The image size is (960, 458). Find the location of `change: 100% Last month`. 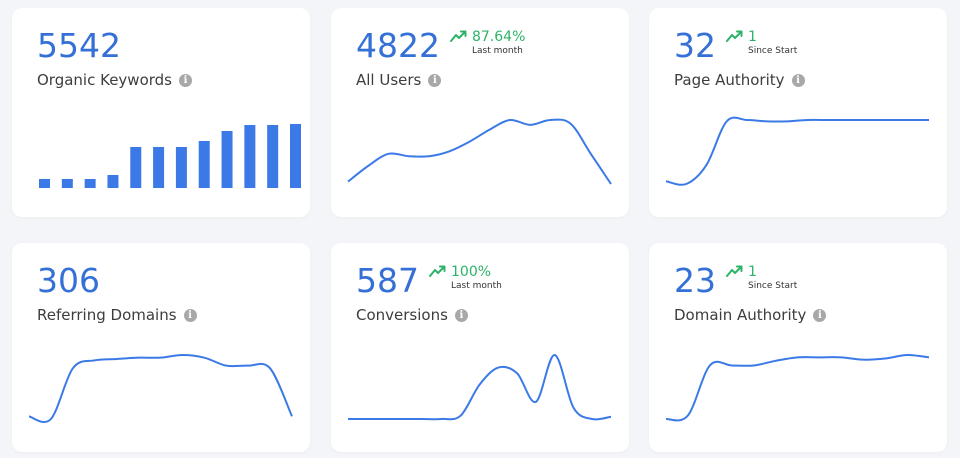

change: 100% Last month is located at coordinates (465, 278).